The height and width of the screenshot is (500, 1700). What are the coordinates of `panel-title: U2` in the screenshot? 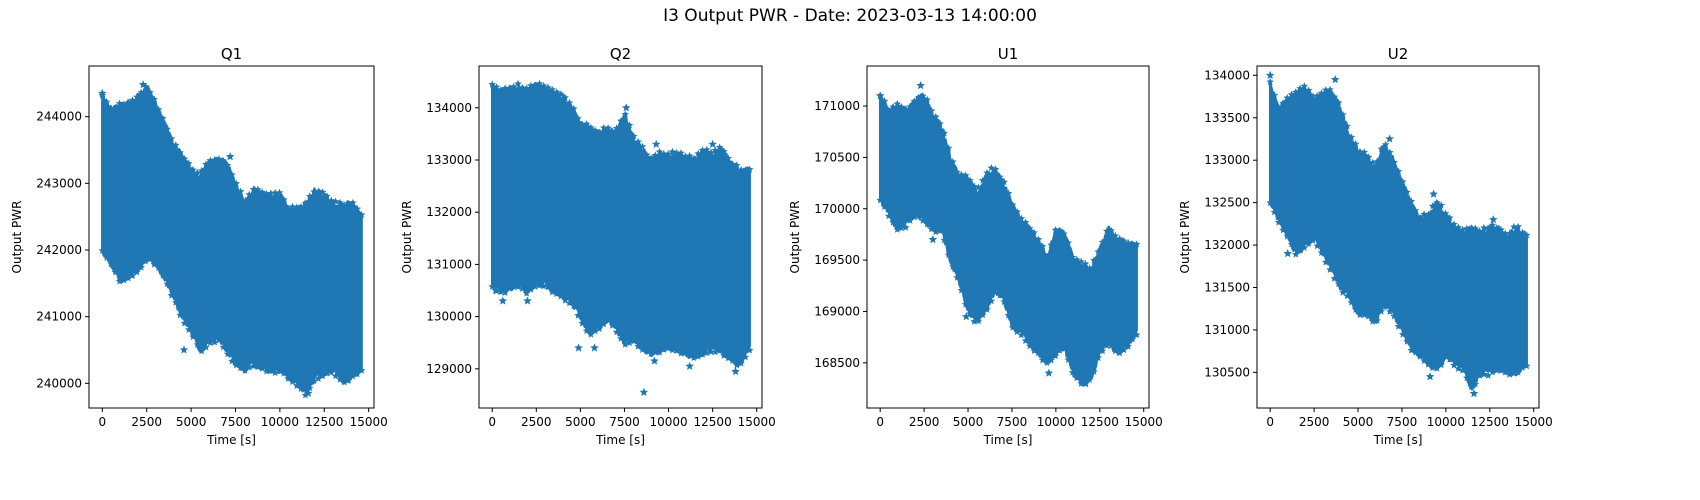 It's located at (1398, 54).